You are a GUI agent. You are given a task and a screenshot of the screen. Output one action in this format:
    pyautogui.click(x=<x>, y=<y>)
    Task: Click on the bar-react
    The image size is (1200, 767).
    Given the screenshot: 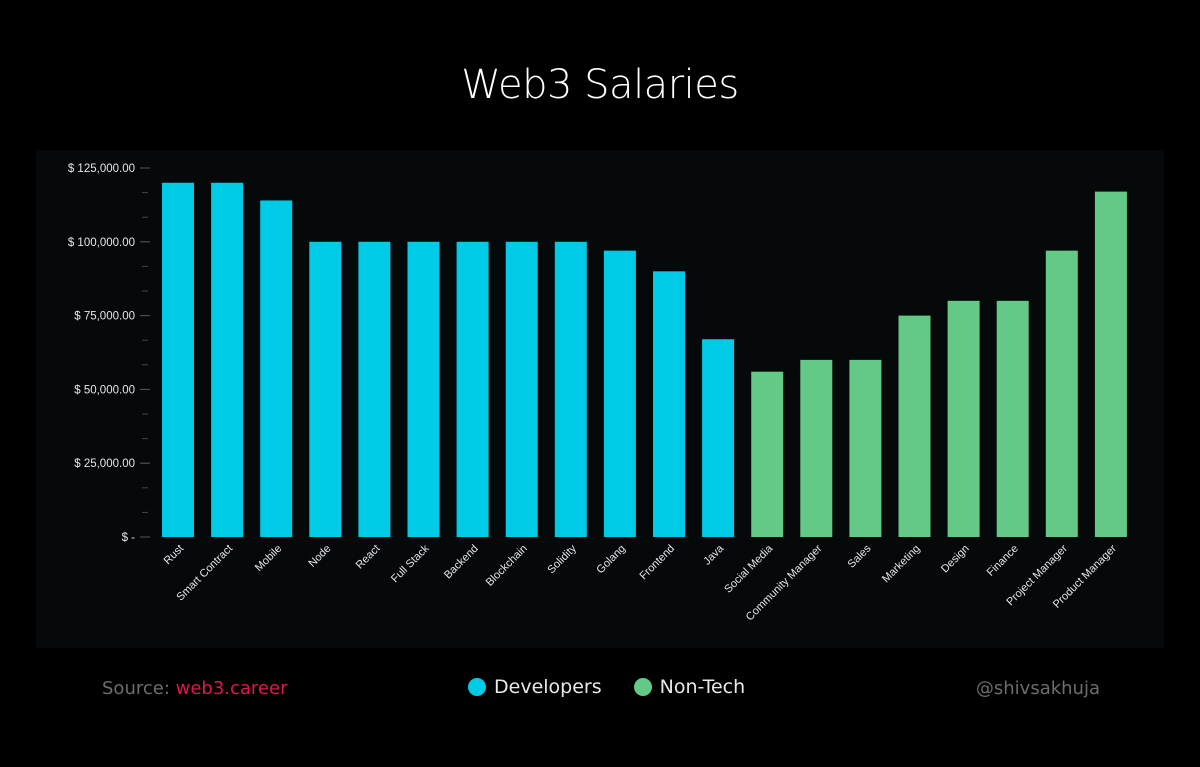 What is the action you would take?
    pyautogui.click(x=374, y=389)
    